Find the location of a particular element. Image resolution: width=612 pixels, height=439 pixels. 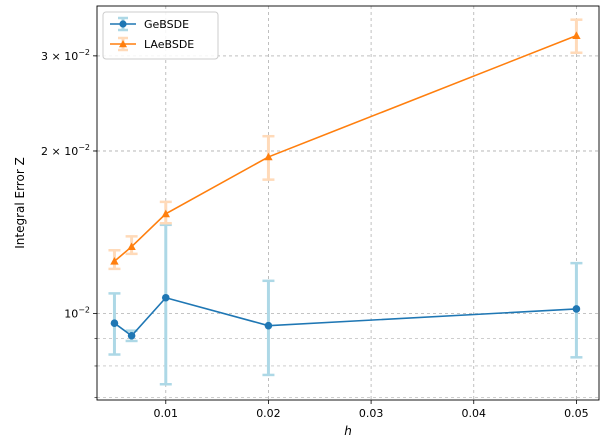

y-tick-label: 3 × 10⁻² is located at coordinates (65, 55).